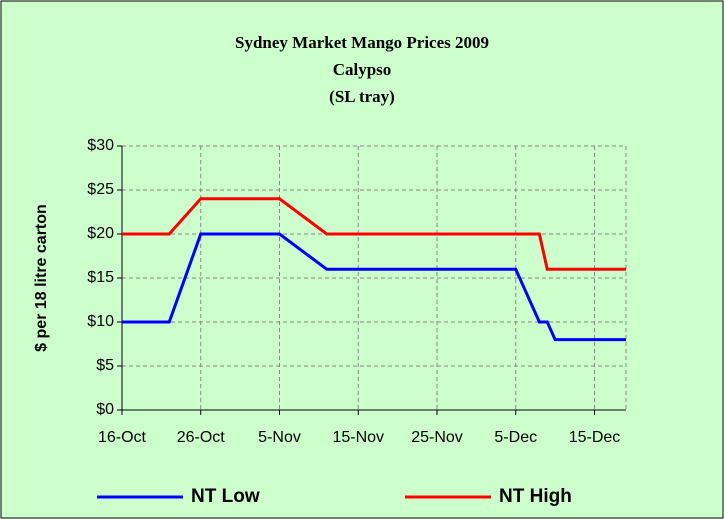 This screenshot has height=519, width=724. I want to click on y-tick-label: $25, so click(100, 189).